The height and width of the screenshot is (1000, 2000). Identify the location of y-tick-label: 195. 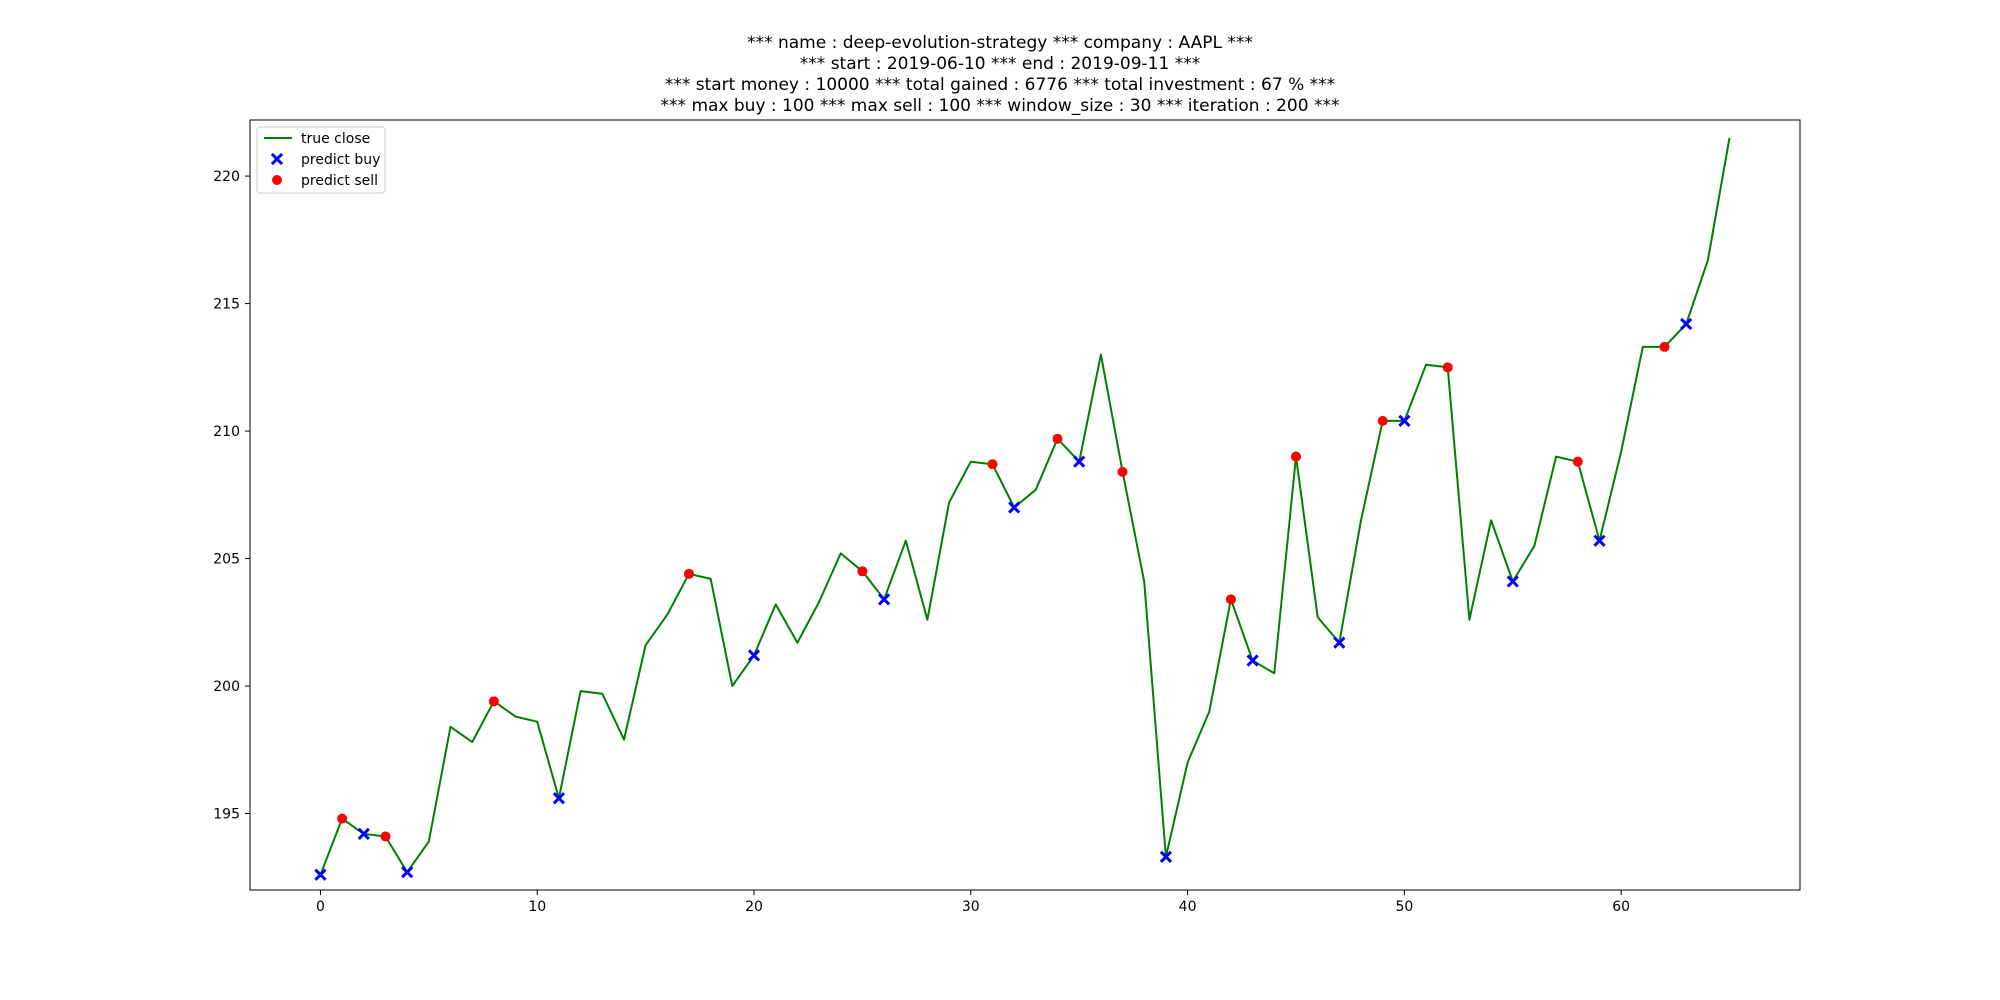
(226, 815).